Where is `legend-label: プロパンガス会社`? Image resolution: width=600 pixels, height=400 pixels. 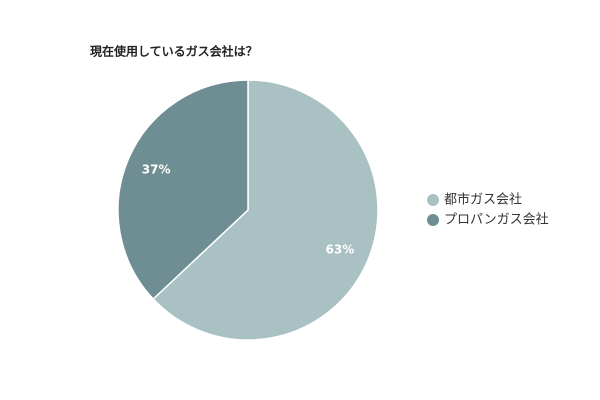 legend-label: プロパンガス会社 is located at coordinates (496, 220).